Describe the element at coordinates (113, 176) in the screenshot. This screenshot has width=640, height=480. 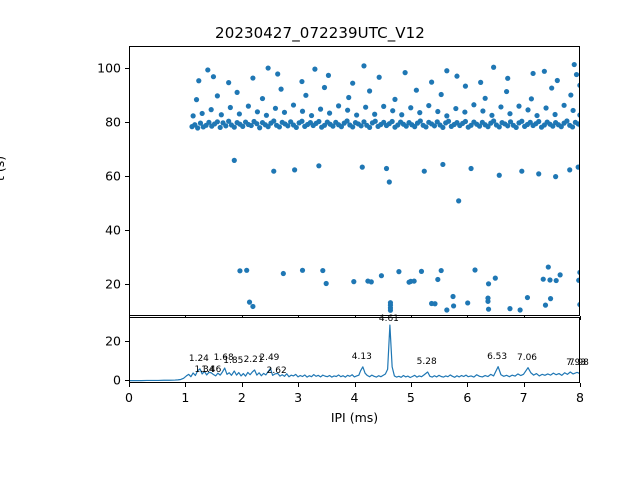
I see `y-tick-label: 60` at that location.